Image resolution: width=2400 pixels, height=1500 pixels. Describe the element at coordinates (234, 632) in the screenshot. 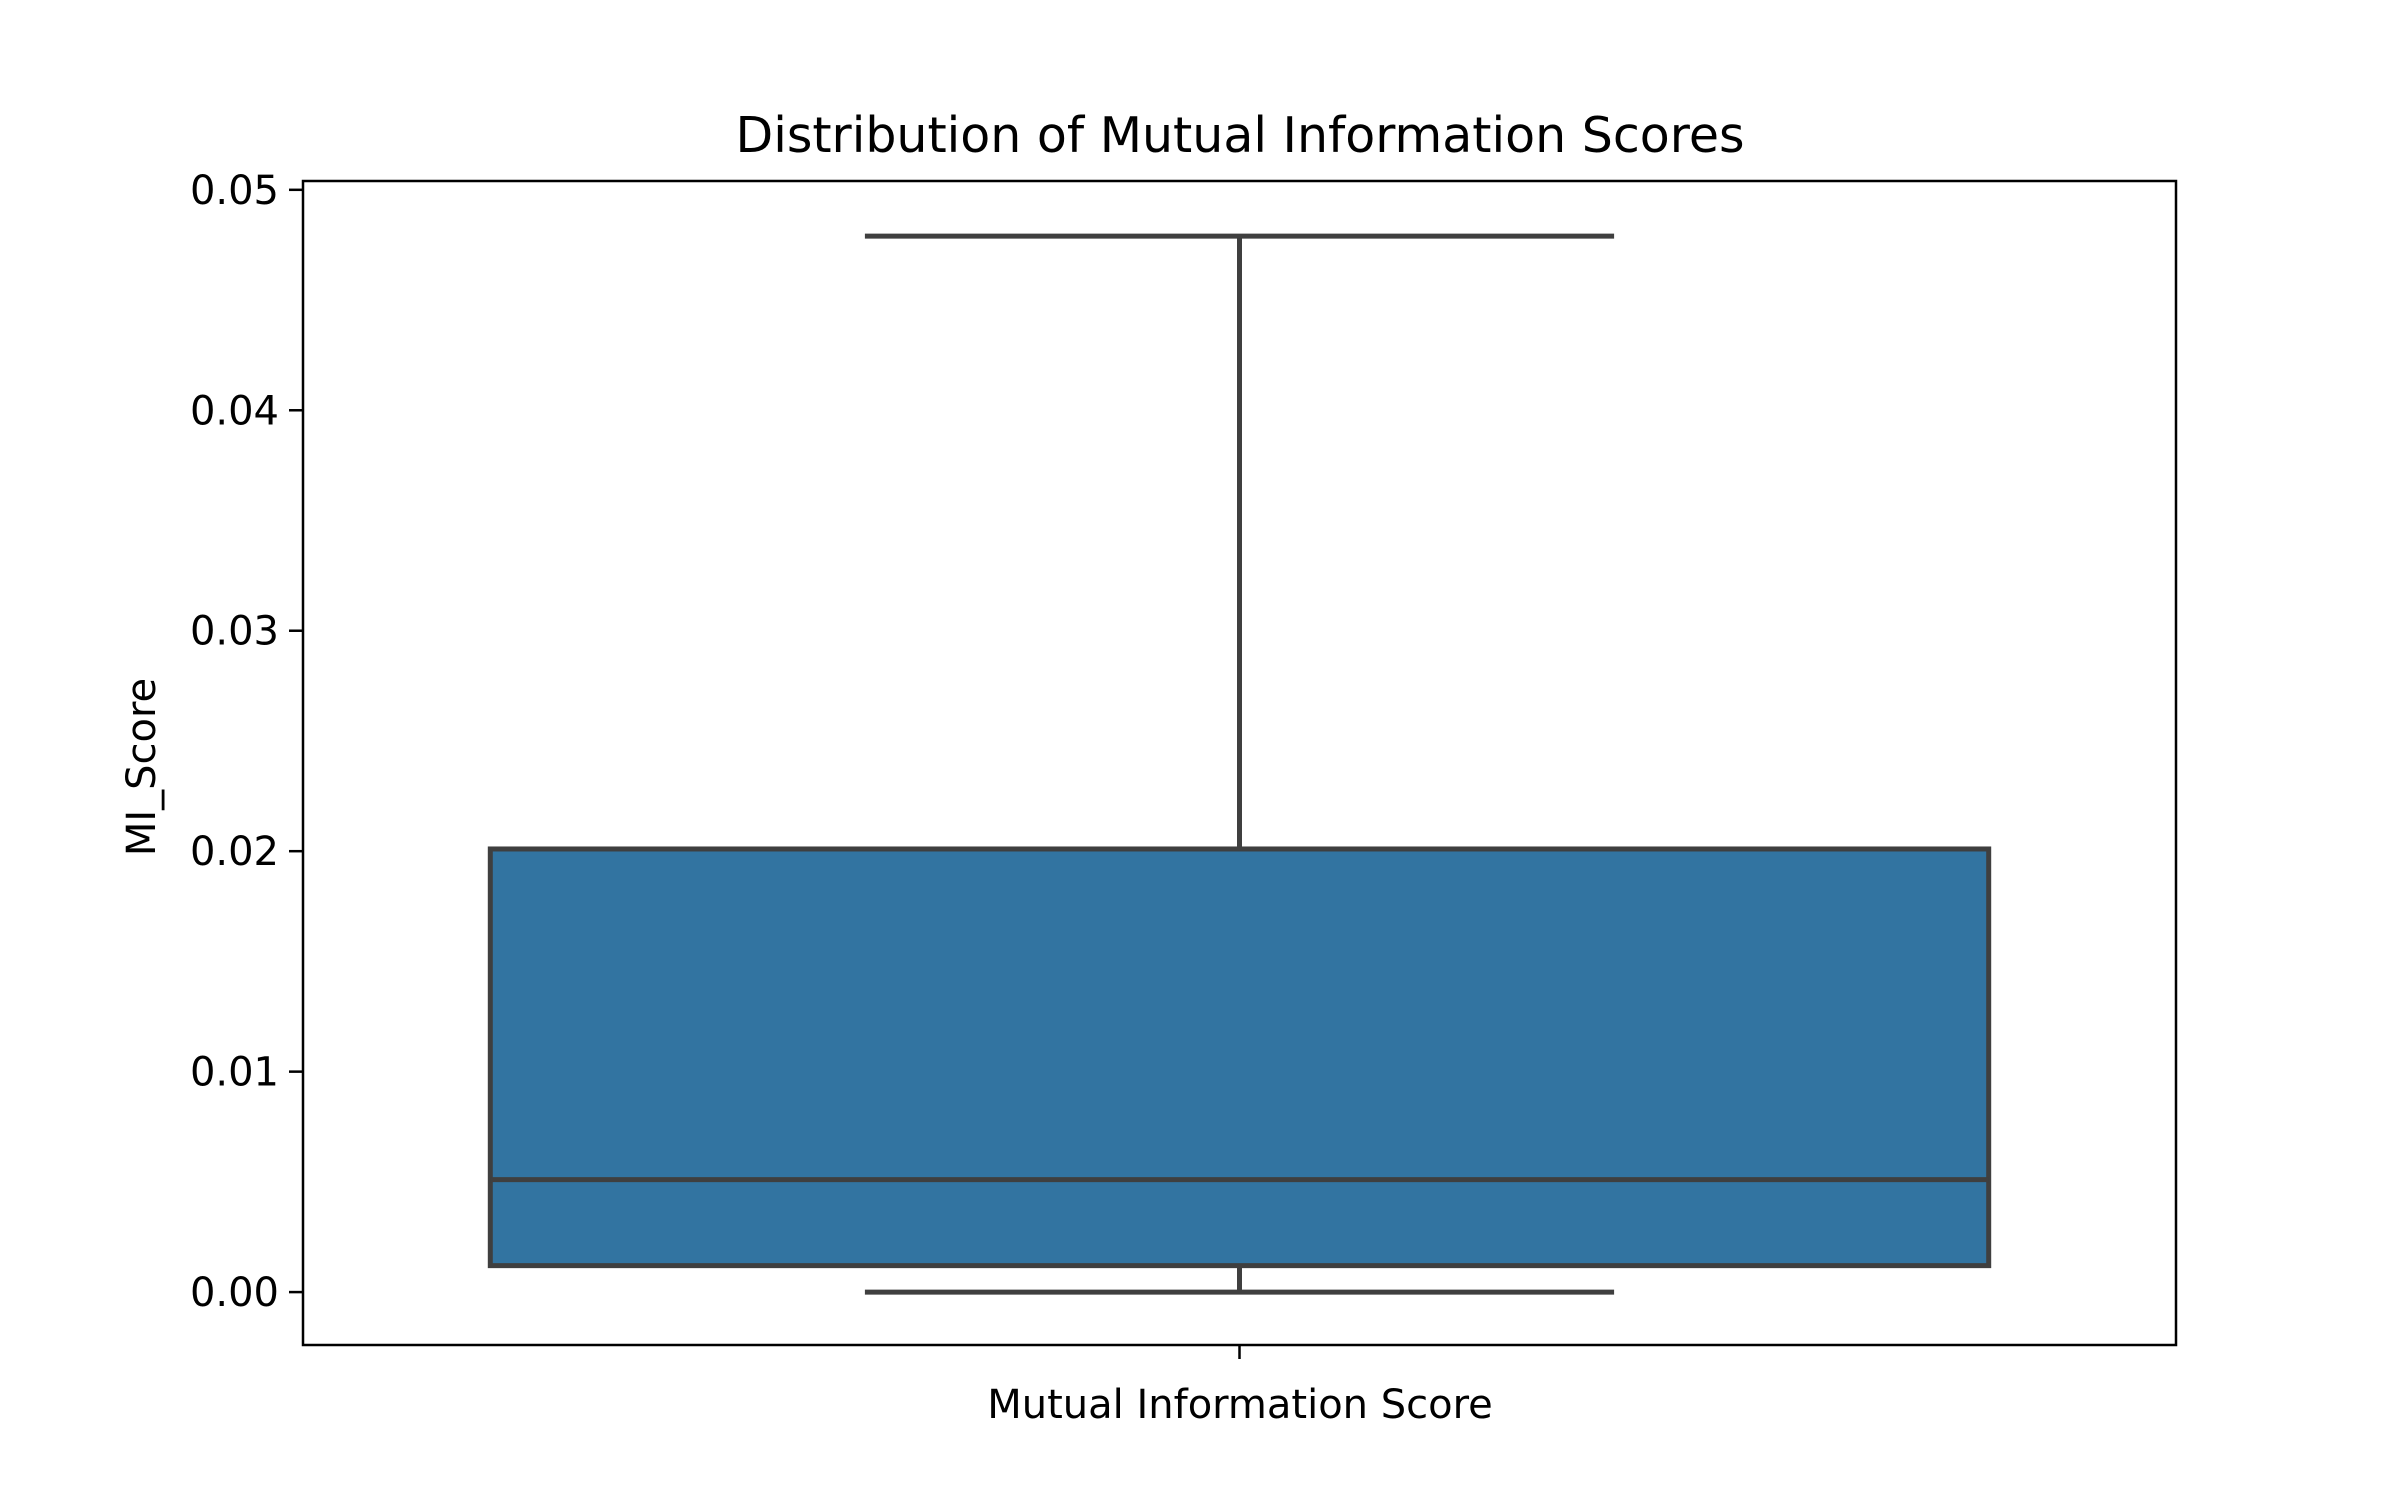

I see `y-tick-label: 0.03` at that location.